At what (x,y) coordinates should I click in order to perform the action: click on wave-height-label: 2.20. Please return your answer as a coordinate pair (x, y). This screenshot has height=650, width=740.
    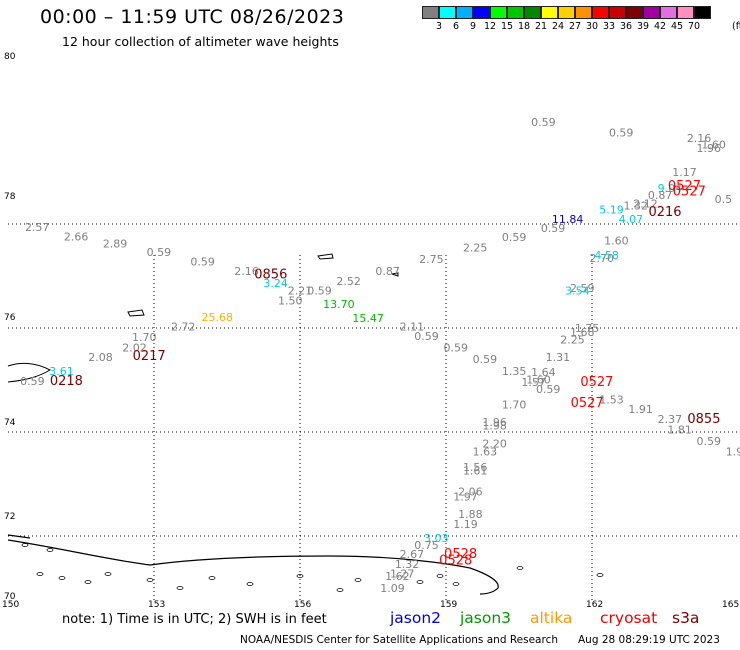
    Looking at the image, I should click on (494, 444).